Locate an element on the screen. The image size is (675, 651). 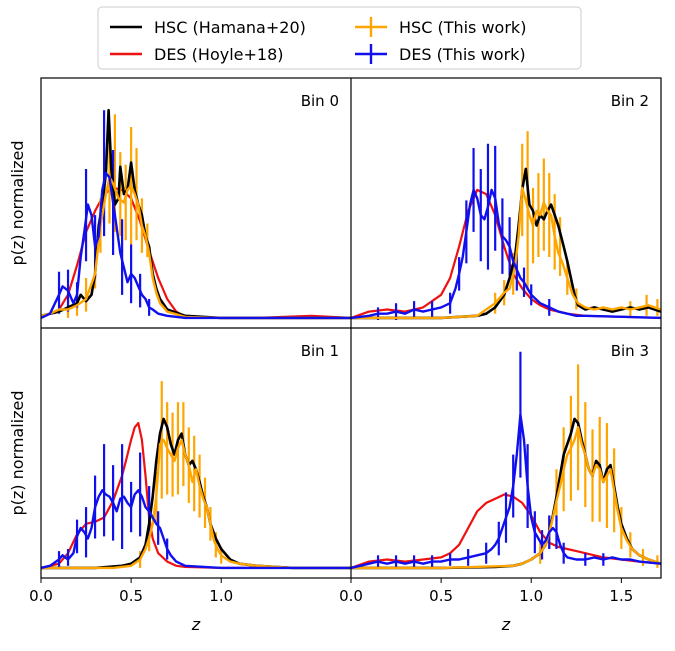
panel-title: Bin 1 is located at coordinates (320, 351).